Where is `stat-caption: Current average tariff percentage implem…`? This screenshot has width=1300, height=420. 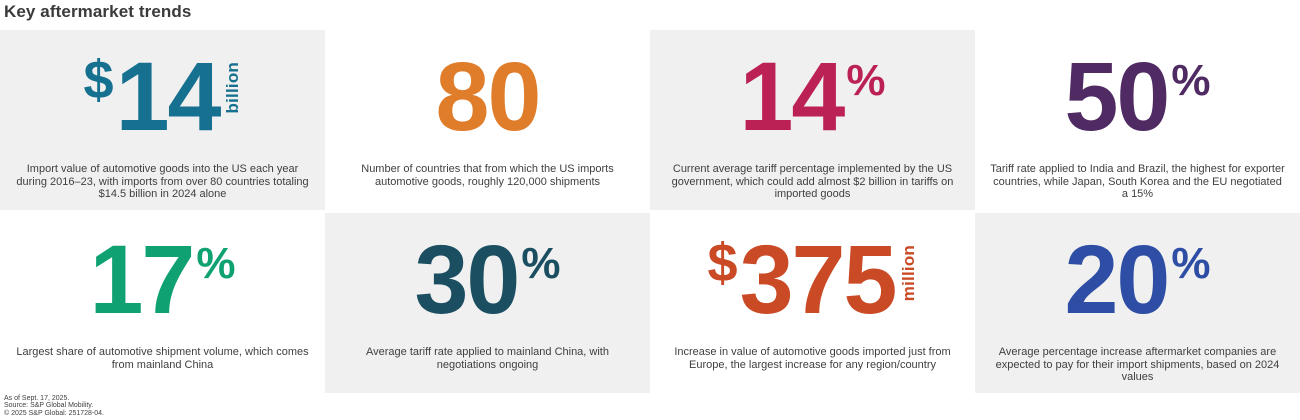 stat-caption: Current average tariff percentage implem… is located at coordinates (812, 181).